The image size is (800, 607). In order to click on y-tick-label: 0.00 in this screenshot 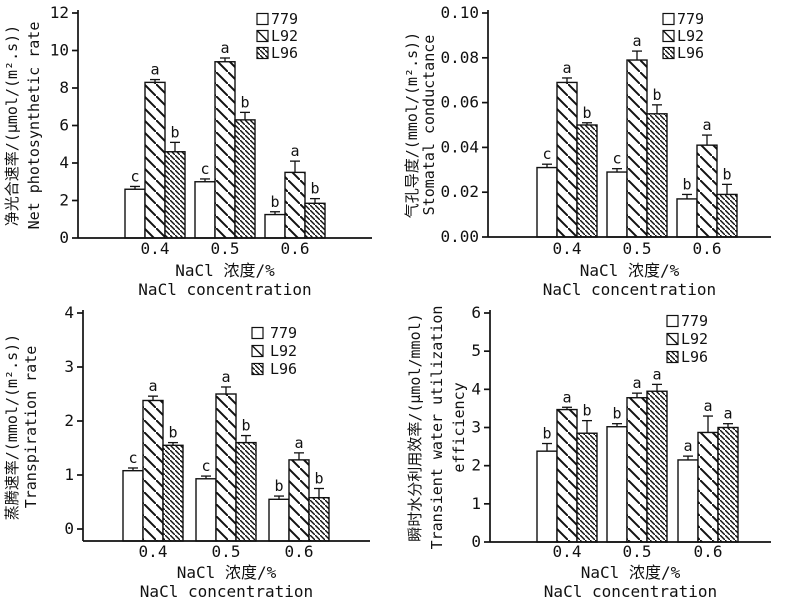, I will do `click(459, 236)`.